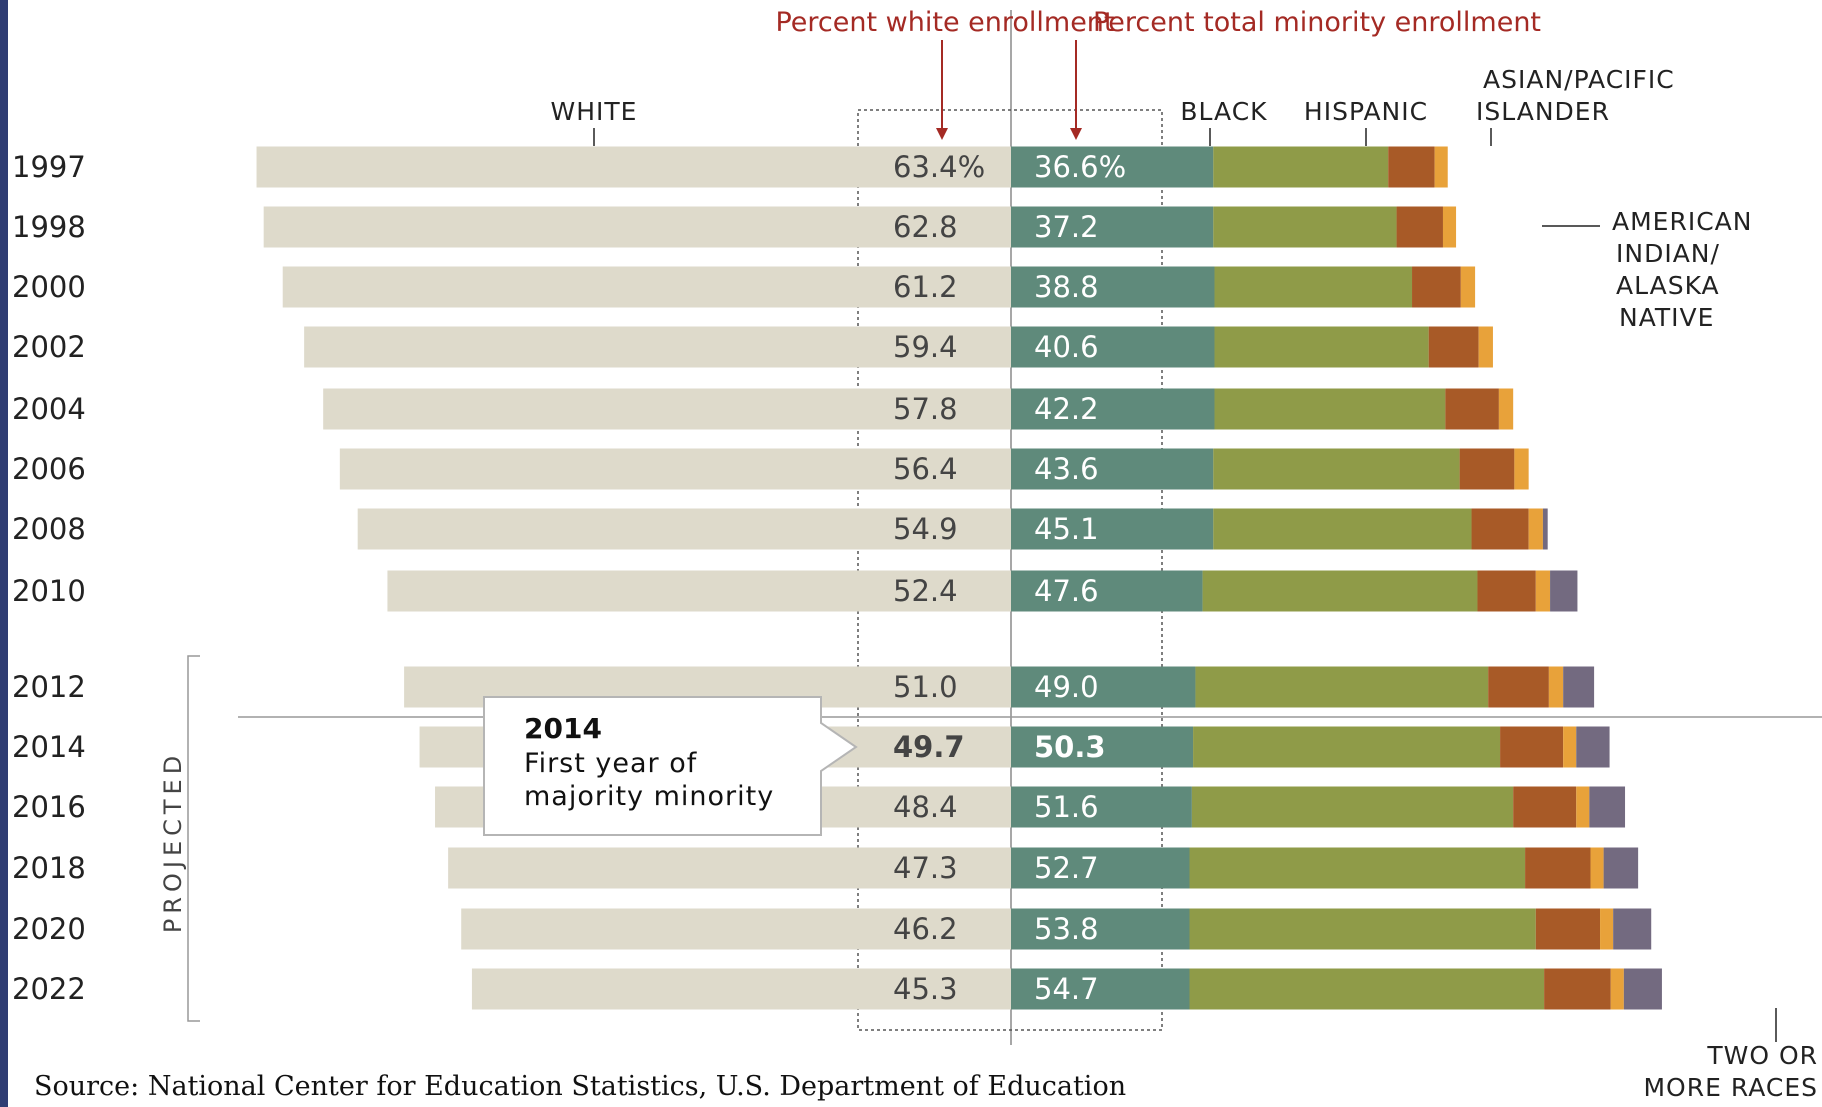 This screenshot has height=1107, width=1822. I want to click on minority-value-label-2000: 38.8, so click(1066, 287).